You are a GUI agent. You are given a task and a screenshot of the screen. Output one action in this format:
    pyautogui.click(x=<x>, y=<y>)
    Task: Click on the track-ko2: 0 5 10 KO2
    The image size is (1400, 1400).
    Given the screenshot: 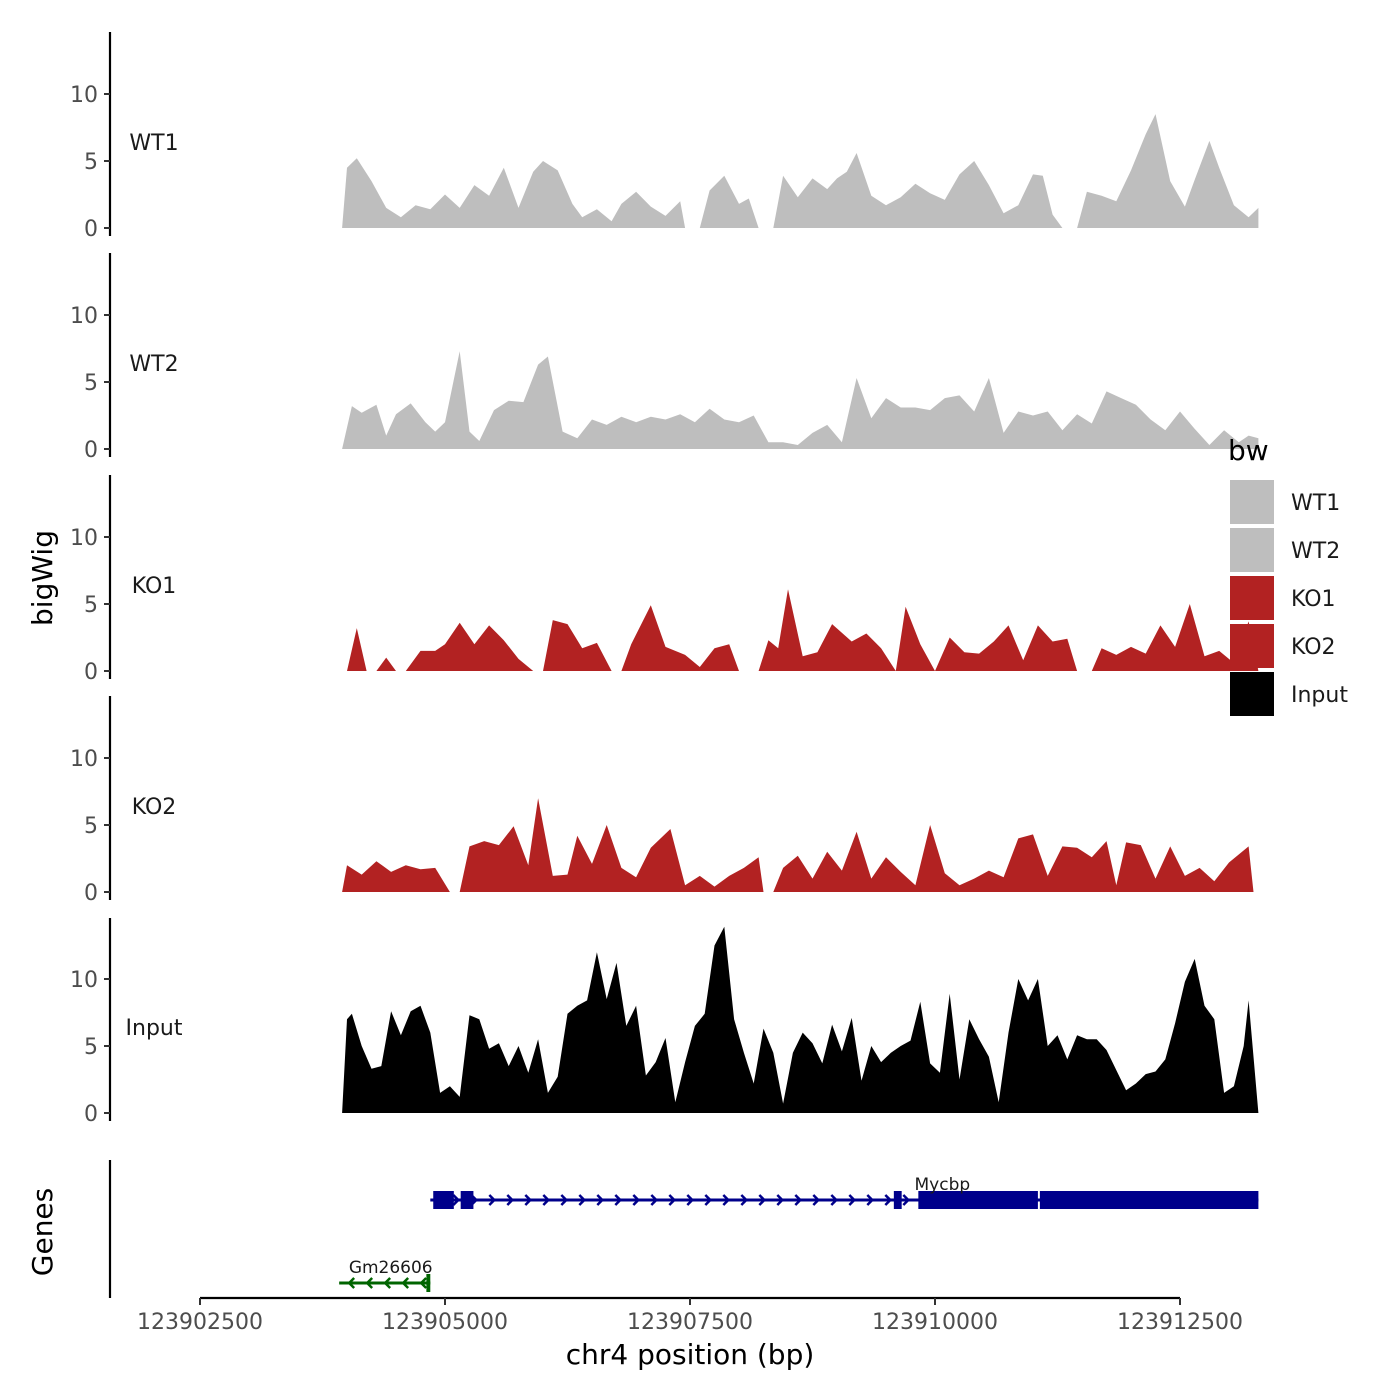 What is the action you would take?
    pyautogui.click(x=662, y=801)
    